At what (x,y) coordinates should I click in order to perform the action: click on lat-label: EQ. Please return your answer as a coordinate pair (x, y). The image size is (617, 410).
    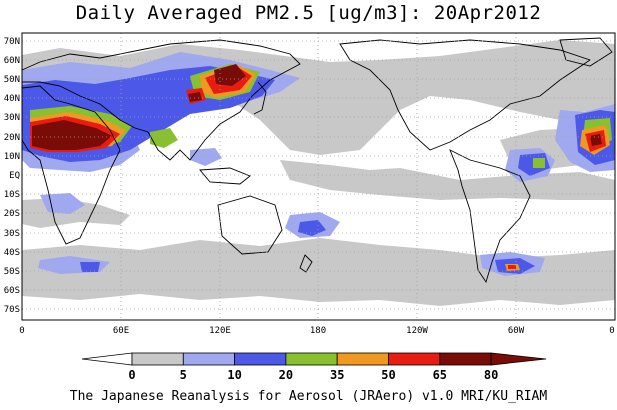
    Looking at the image, I should click on (14, 176).